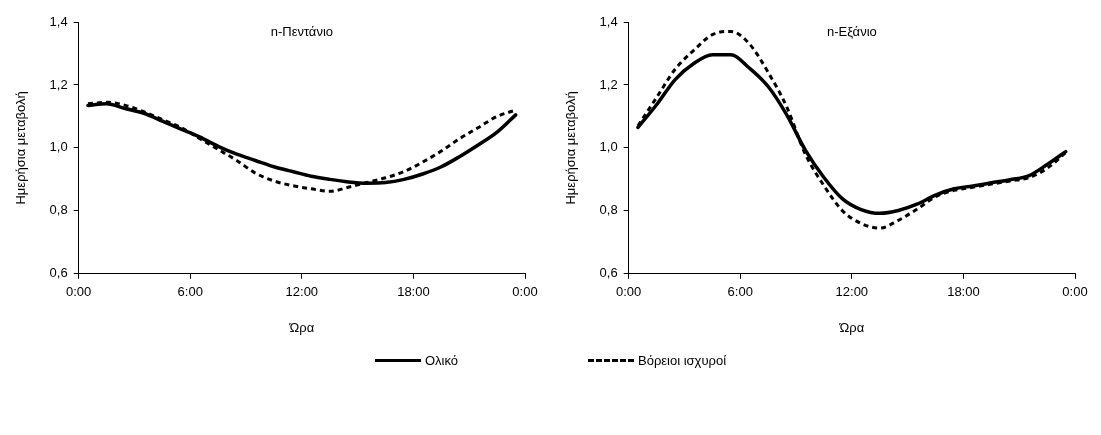  Describe the element at coordinates (441, 360) in the screenshot. I see `legend-label: Ολικό` at that location.